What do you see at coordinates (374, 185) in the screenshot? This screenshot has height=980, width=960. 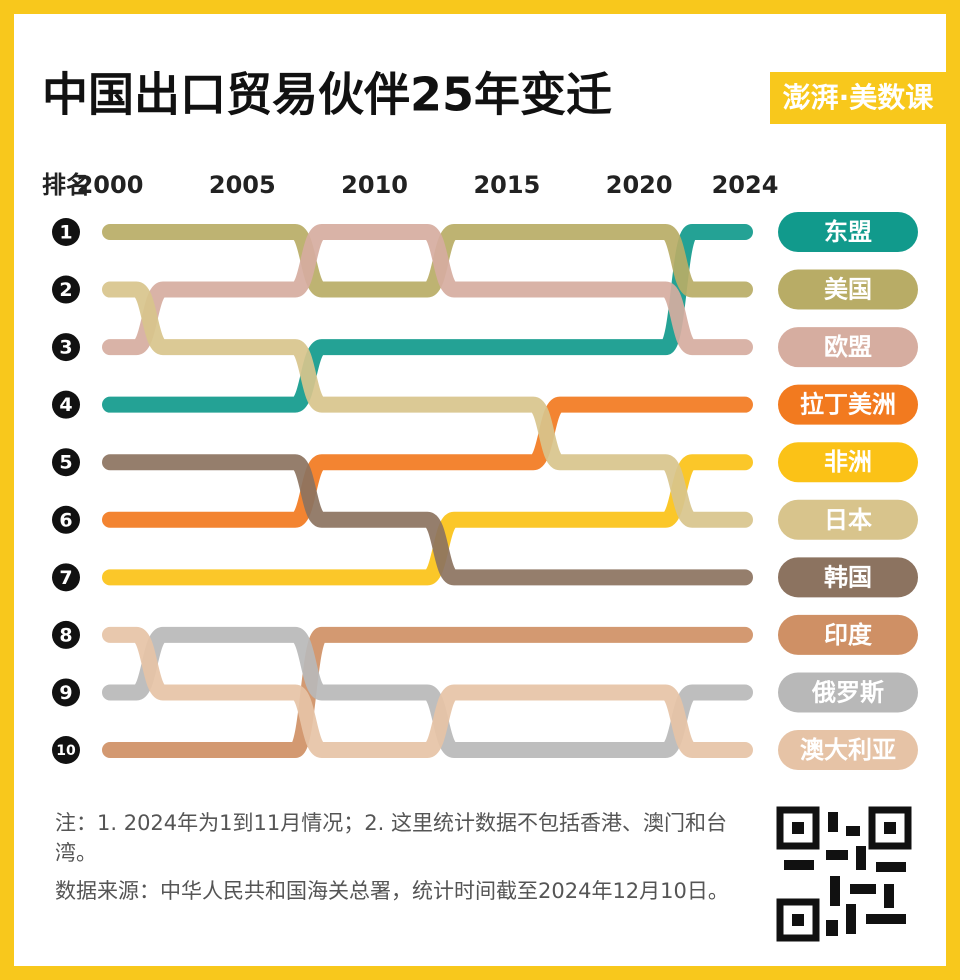 I see `x-tick-label: 2010` at bounding box center [374, 185].